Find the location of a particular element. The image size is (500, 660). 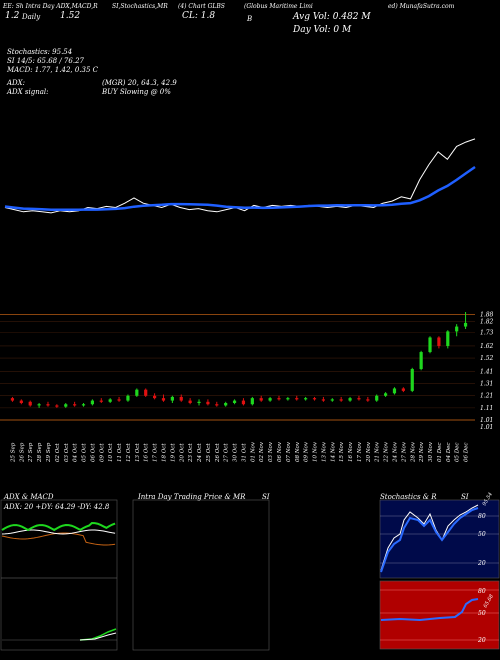

date-tick-label: 24 Nov is located at coordinates (395, 452).